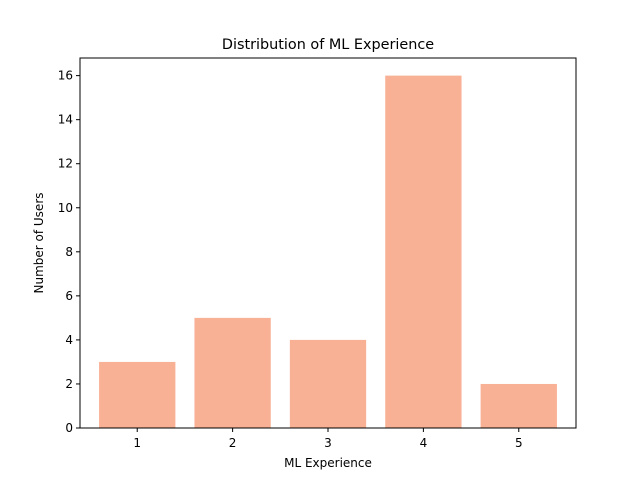  What do you see at coordinates (424, 443) in the screenshot?
I see `x-tick-label: 4` at bounding box center [424, 443].